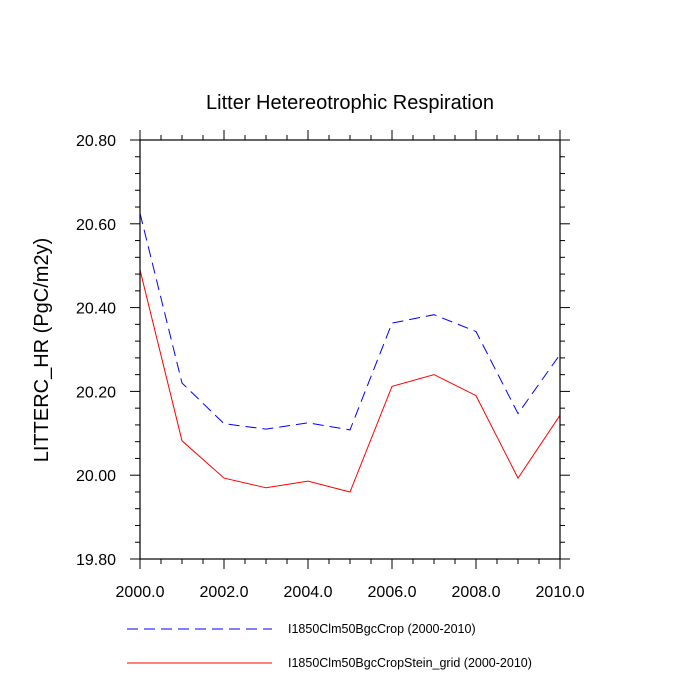 The width and height of the screenshot is (700, 700). I want to click on y-tick-label: 19.80, so click(96, 560).